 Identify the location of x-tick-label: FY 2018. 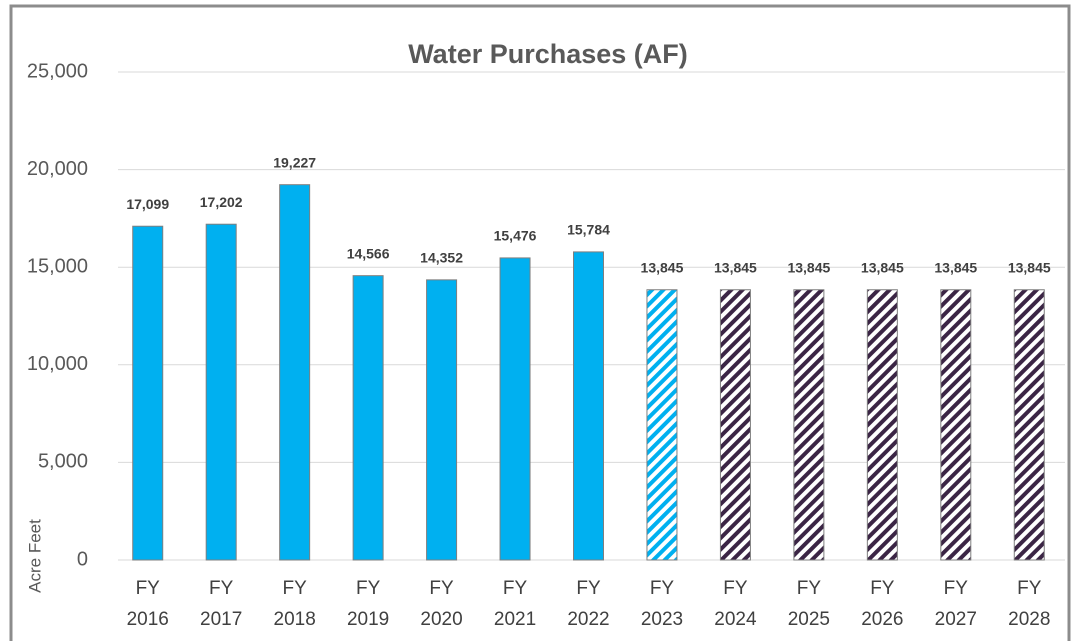
(294, 604).